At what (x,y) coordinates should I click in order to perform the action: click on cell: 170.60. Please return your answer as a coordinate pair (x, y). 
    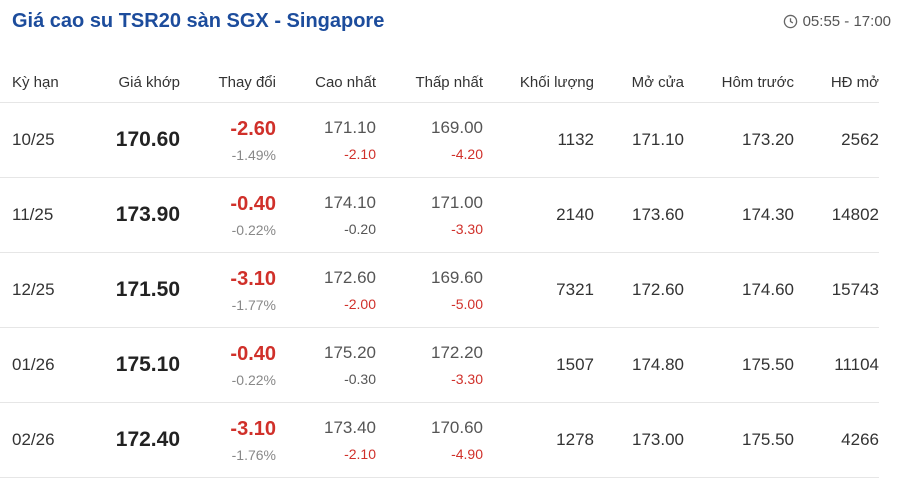
    Looking at the image, I should click on (140, 140).